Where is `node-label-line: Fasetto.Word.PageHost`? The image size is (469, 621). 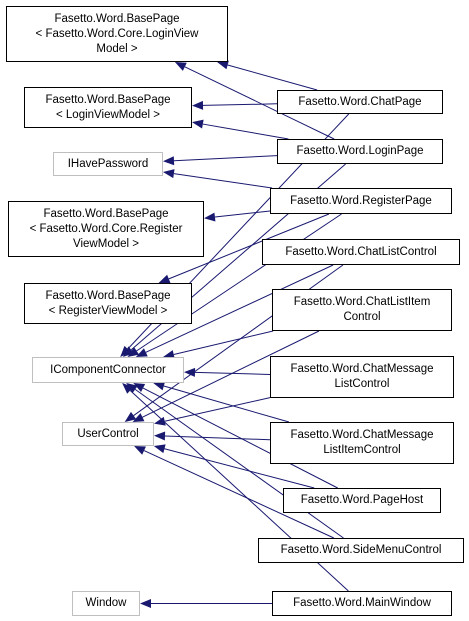 node-label-line: Fasetto.Word.PageHost is located at coordinates (362, 500).